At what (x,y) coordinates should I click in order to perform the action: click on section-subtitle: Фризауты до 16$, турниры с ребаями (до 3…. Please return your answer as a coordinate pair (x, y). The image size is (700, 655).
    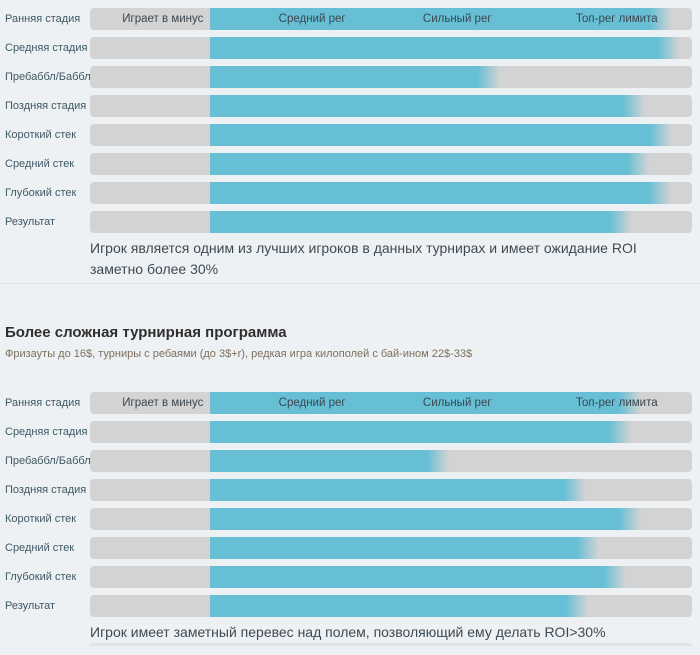
    Looking at the image, I should click on (239, 354).